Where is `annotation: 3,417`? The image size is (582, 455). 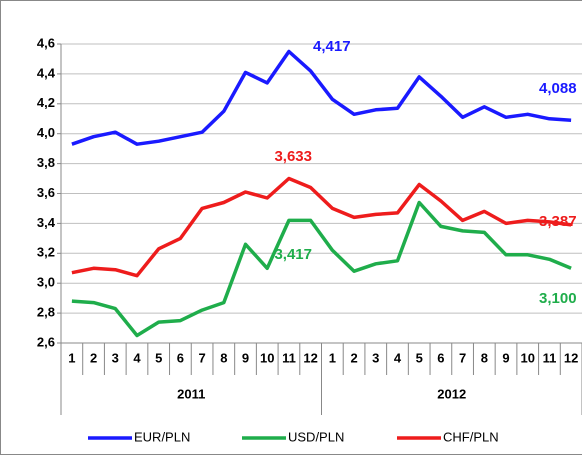 annotation: 3,417 is located at coordinates (293, 254).